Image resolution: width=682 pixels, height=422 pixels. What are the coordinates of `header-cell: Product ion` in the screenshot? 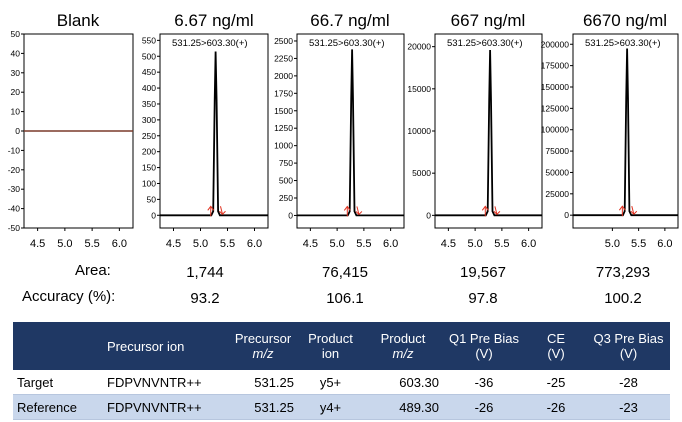 It's located at (330, 346).